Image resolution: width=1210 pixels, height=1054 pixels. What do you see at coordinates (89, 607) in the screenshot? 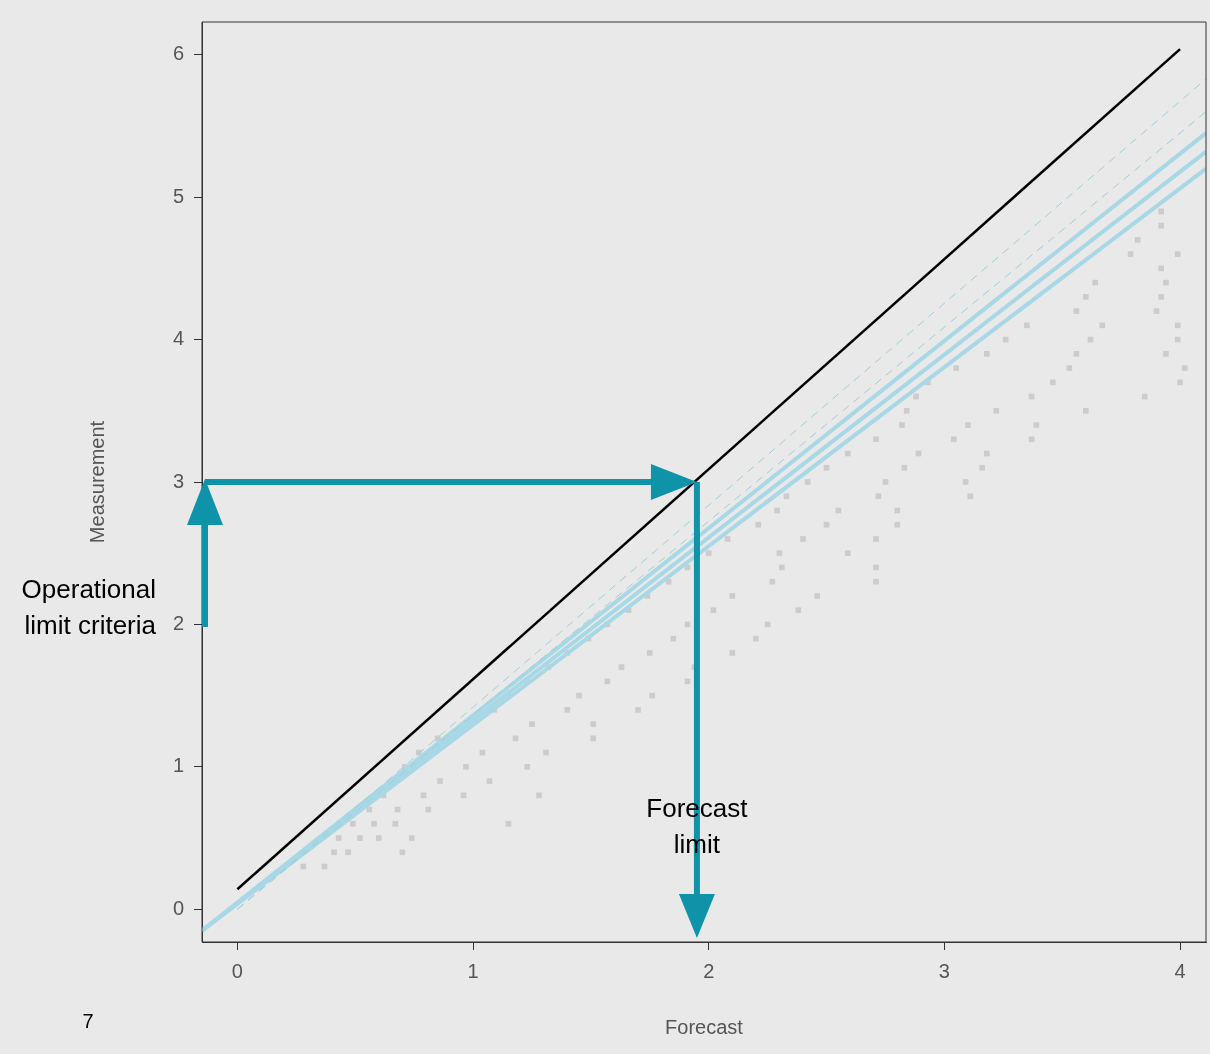
I see `text: Operational limit criteria` at bounding box center [89, 607].